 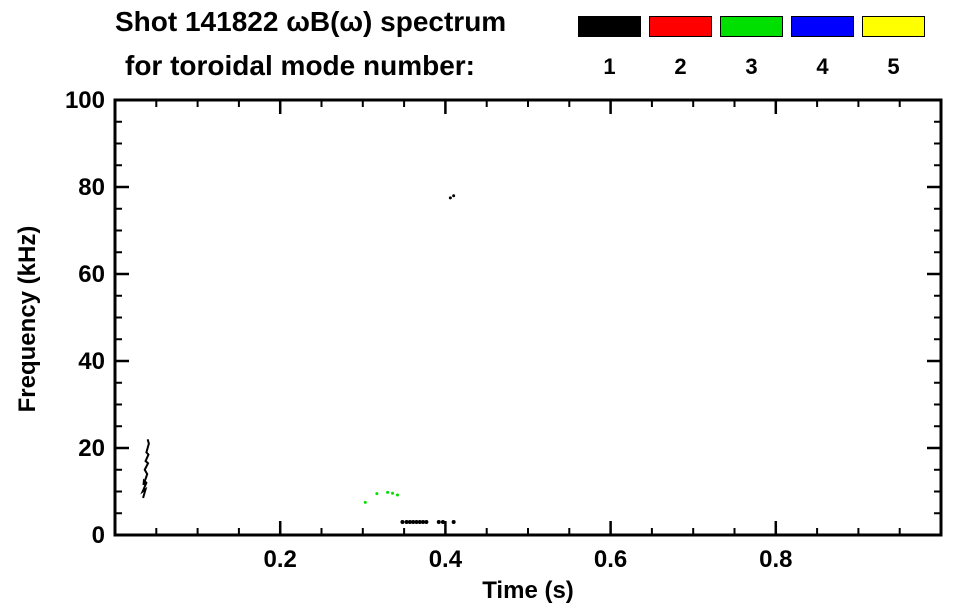 I want to click on legend-swatch-n2, so click(x=680, y=26).